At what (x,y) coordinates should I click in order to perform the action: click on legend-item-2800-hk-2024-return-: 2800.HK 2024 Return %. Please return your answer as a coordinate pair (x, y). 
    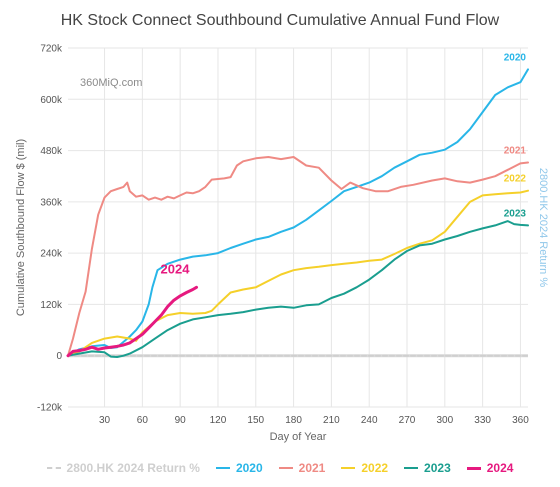
    Looking at the image, I should click on (123, 468).